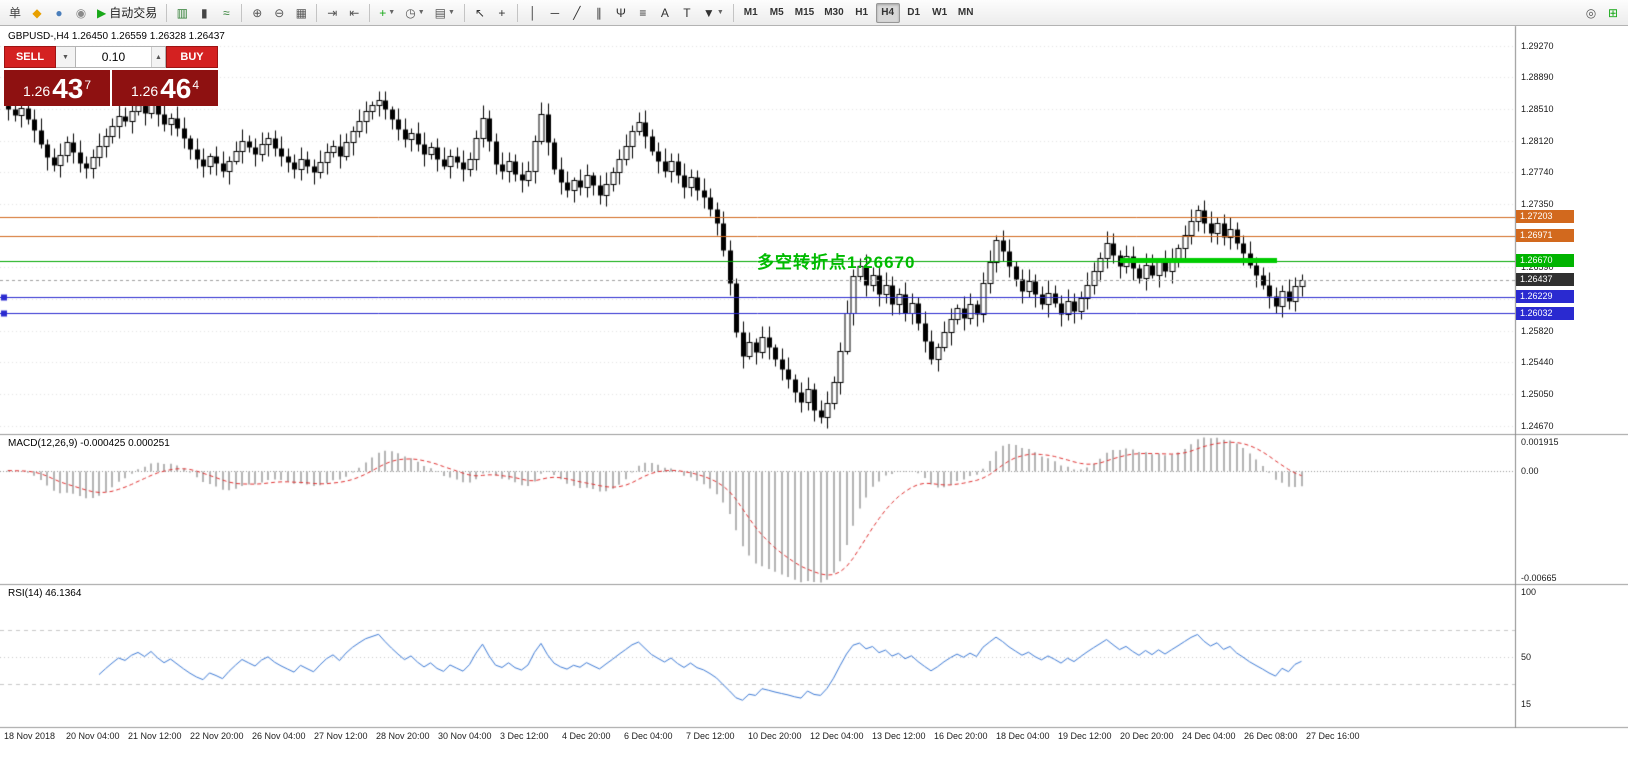 The image size is (1628, 771). I want to click on search-icon: ◎, so click(1591, 13).